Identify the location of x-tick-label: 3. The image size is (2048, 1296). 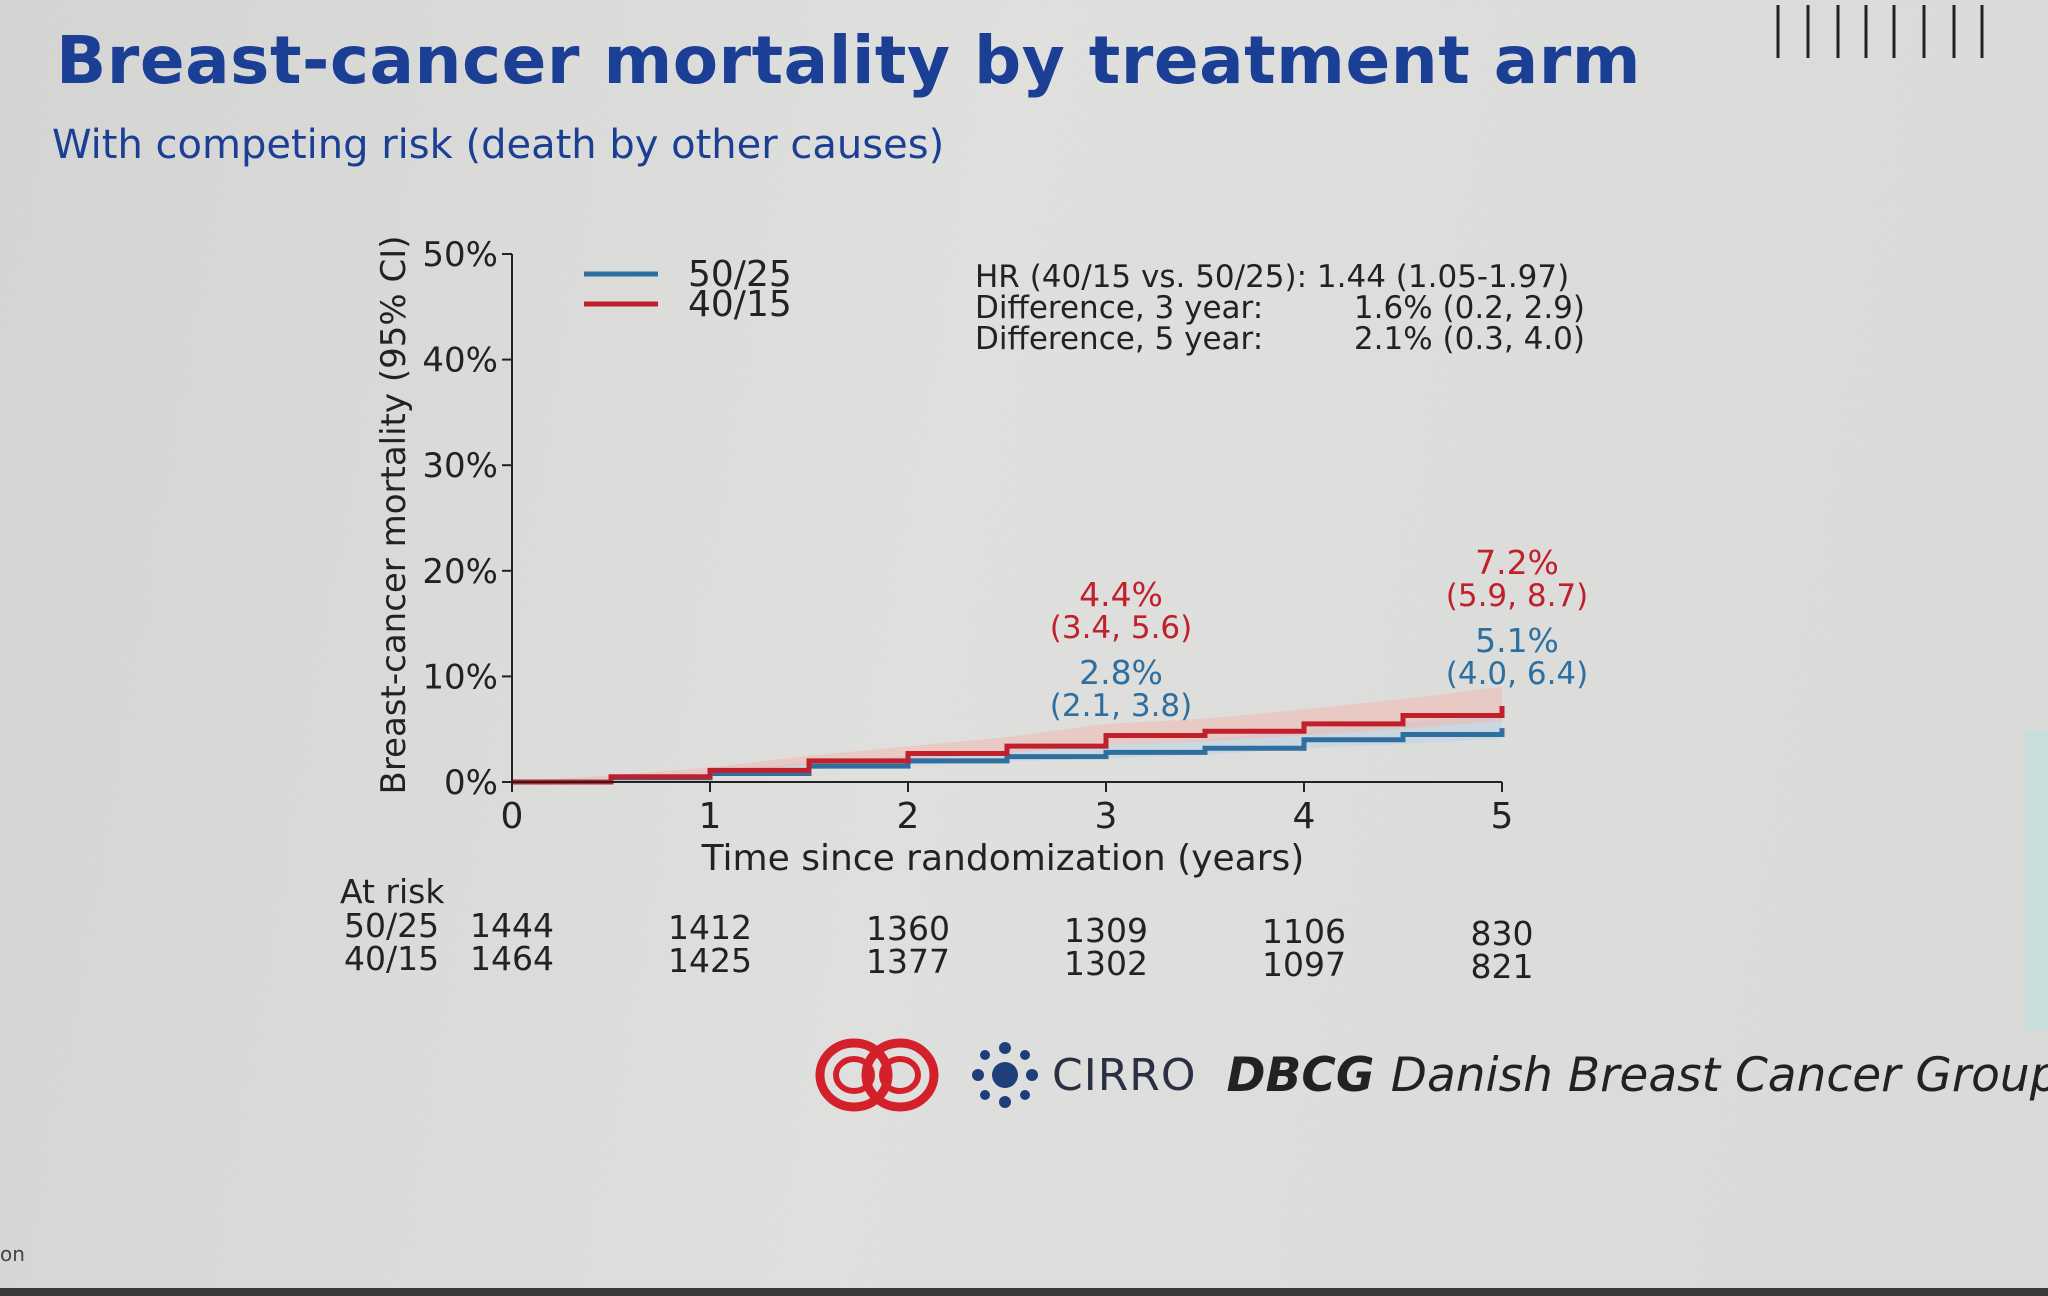
(1106, 816).